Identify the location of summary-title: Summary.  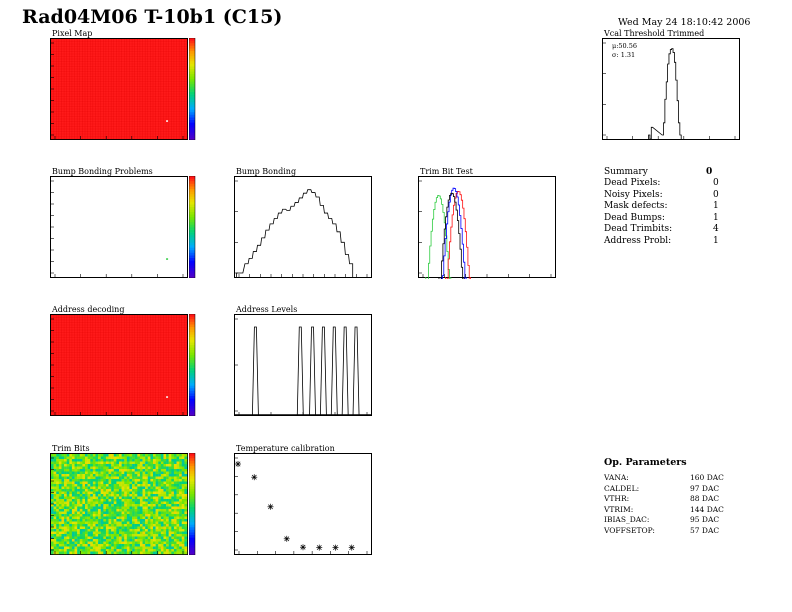
(626, 172).